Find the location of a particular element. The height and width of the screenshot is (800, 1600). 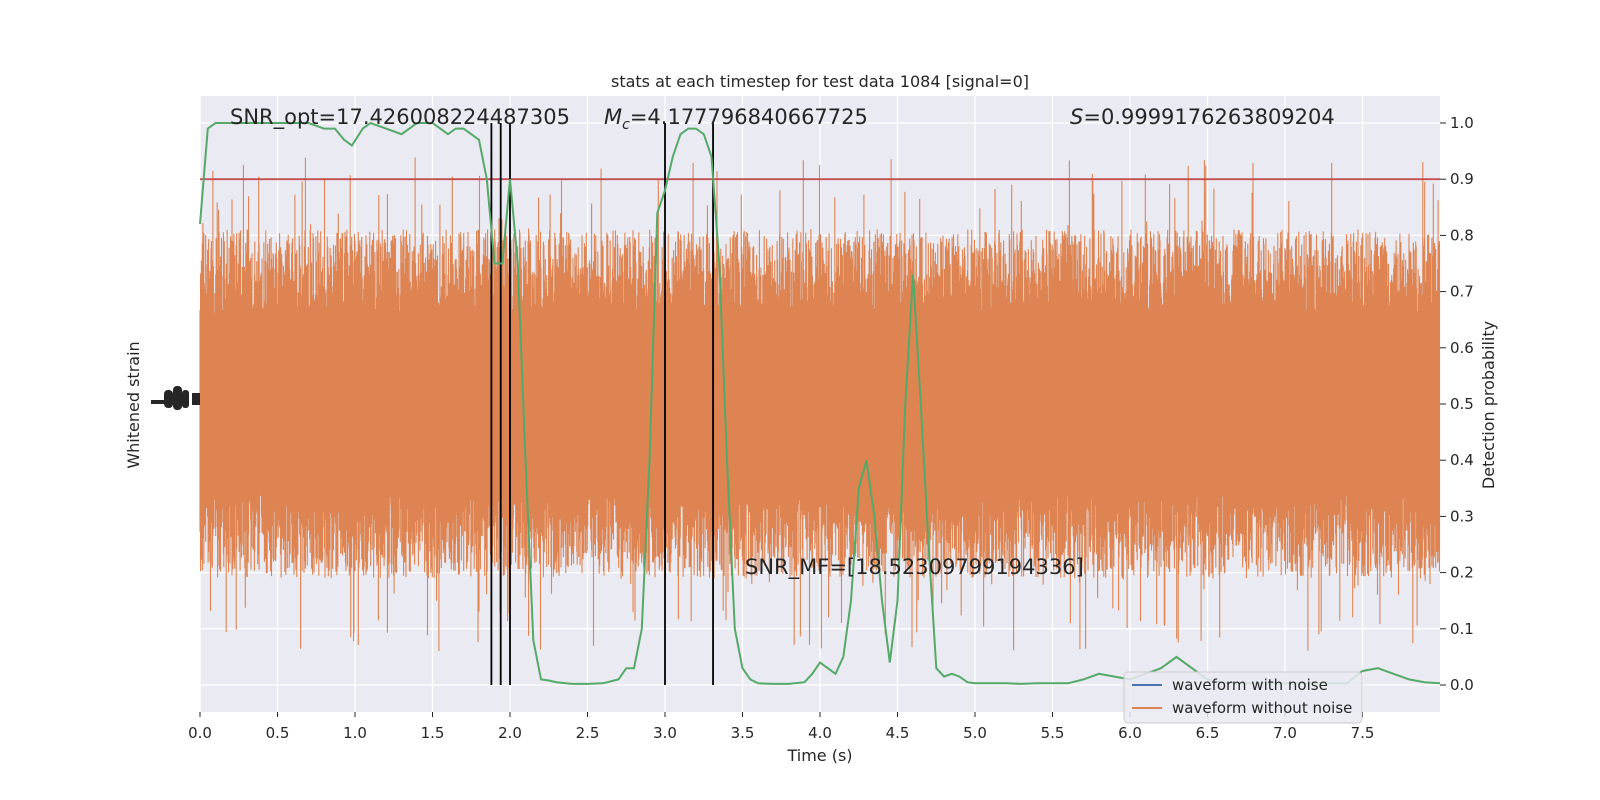

legend-box is located at coordinates (1243, 697).